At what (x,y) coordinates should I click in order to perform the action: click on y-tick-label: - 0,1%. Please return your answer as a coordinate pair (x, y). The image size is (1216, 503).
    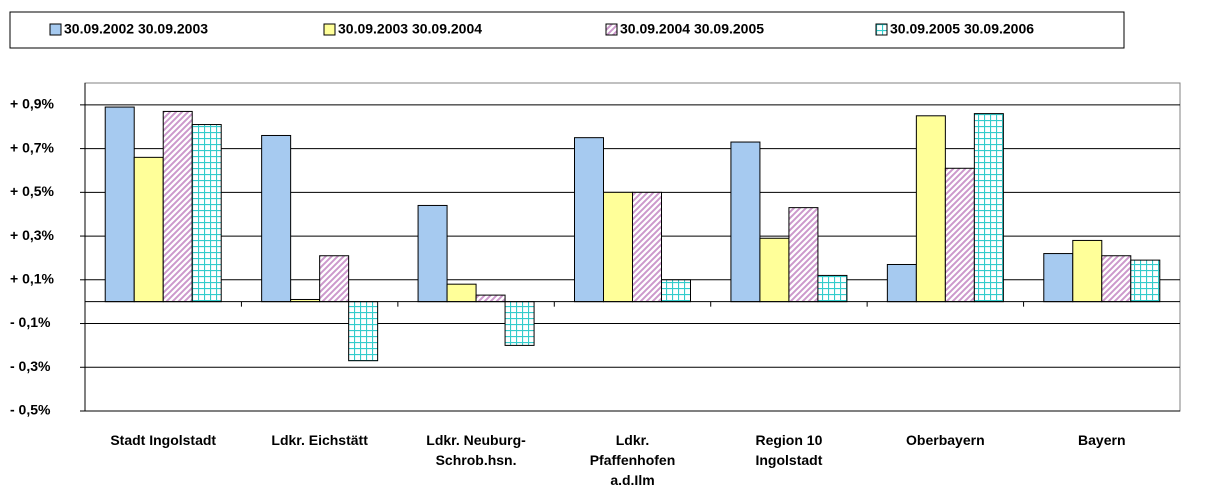
    Looking at the image, I should click on (30, 322).